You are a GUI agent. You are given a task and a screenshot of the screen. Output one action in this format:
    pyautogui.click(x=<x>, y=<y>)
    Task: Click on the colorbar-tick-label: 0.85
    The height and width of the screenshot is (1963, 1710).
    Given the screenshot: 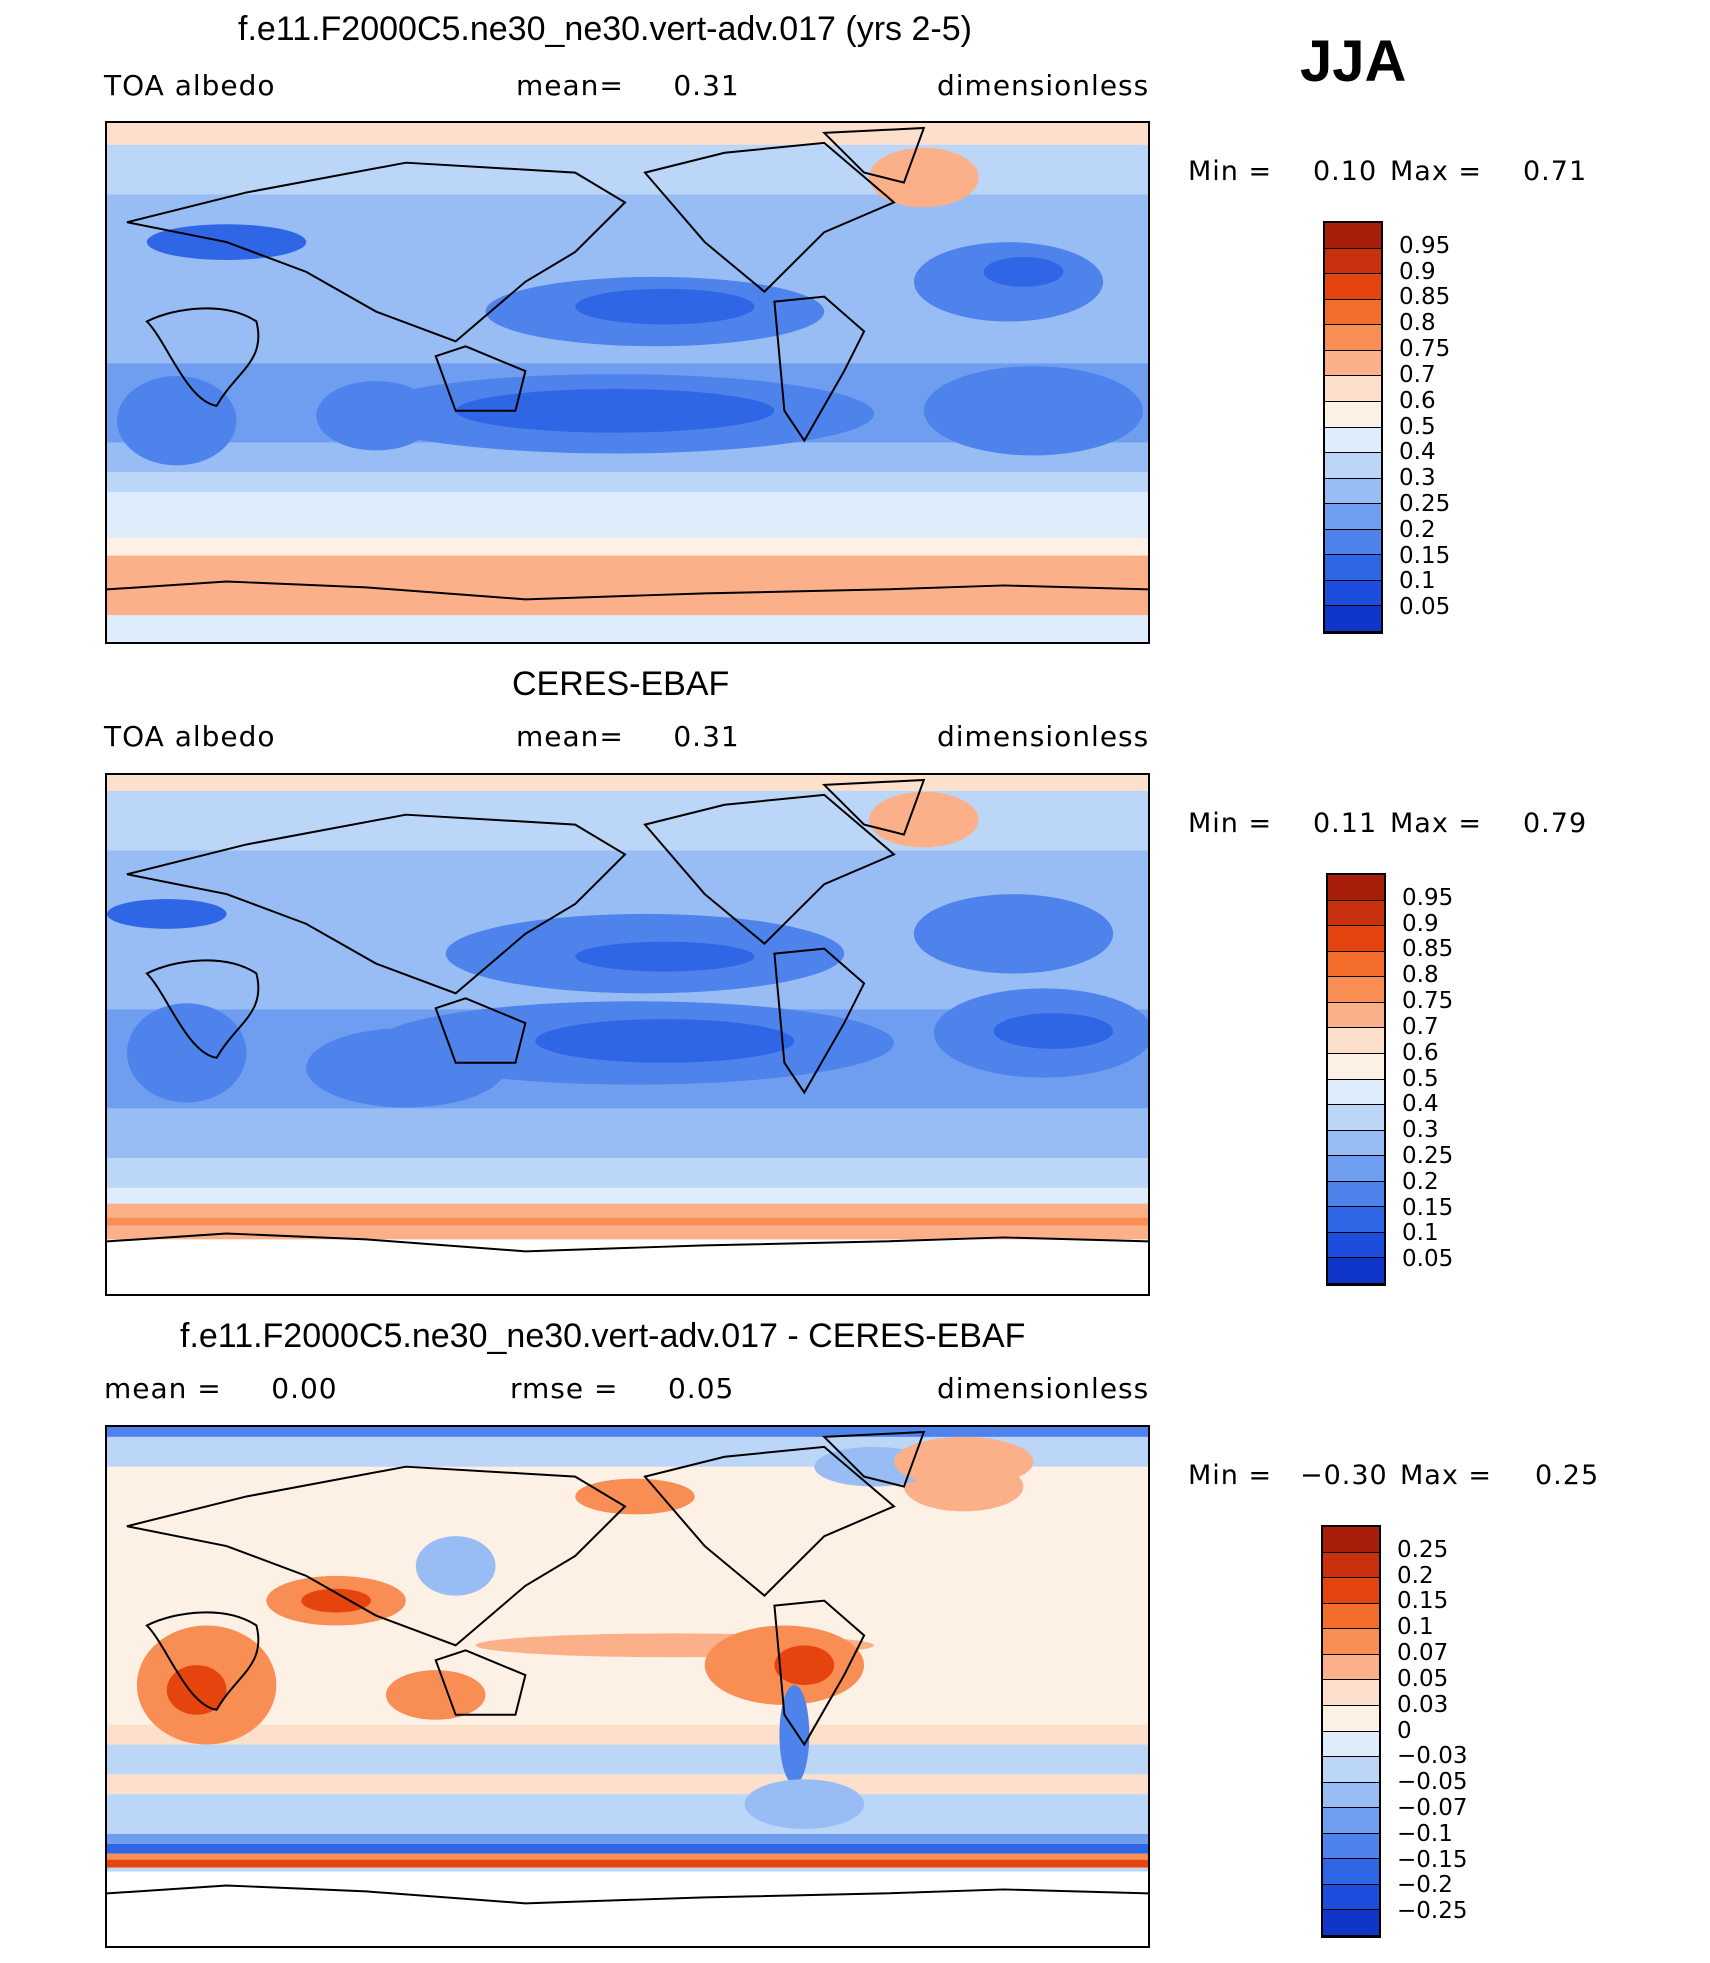 What is the action you would take?
    pyautogui.click(x=1428, y=949)
    